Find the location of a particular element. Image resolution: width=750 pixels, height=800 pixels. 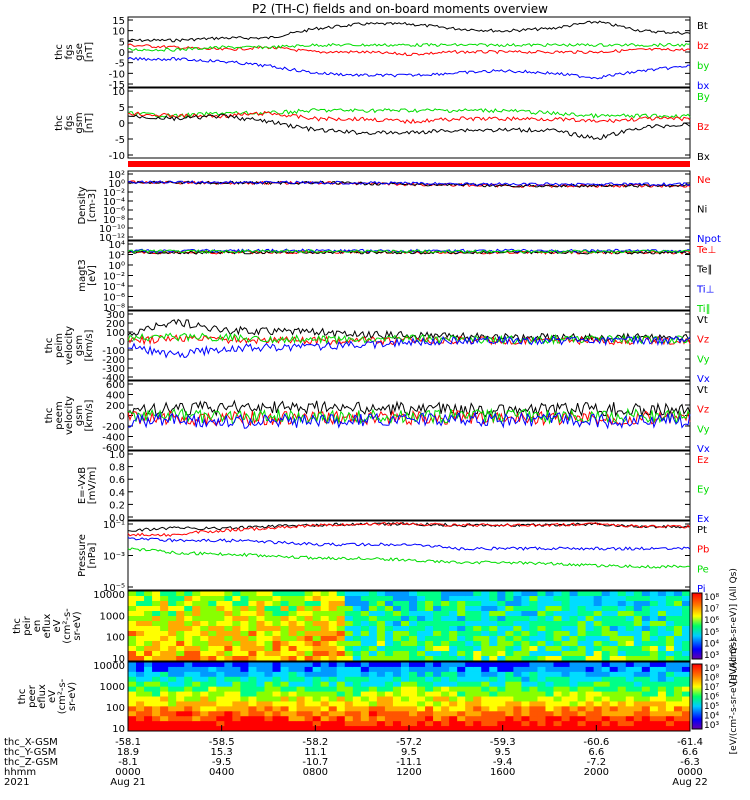

x-axis-value: -58.2 is located at coordinates (315, 742).